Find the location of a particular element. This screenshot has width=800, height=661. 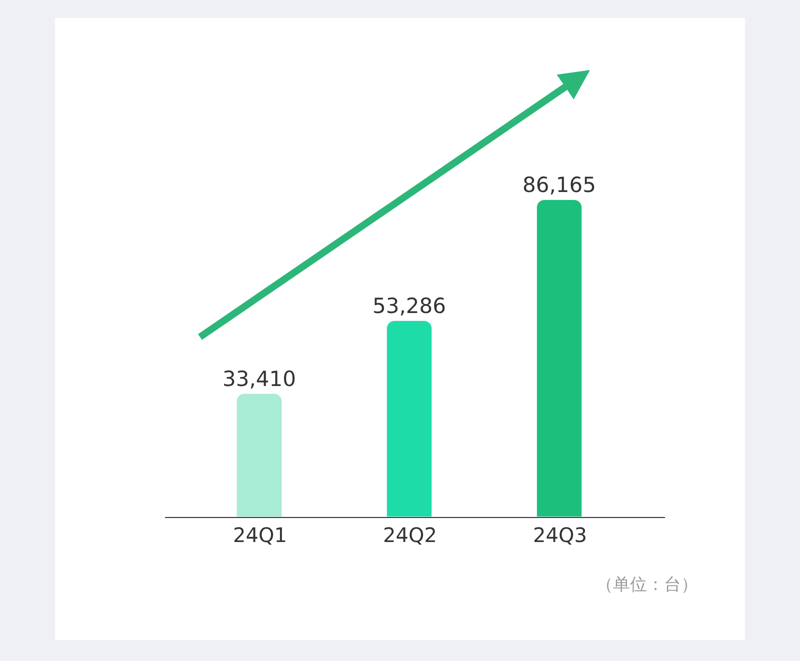

data-label: 86,165 is located at coordinates (559, 184).